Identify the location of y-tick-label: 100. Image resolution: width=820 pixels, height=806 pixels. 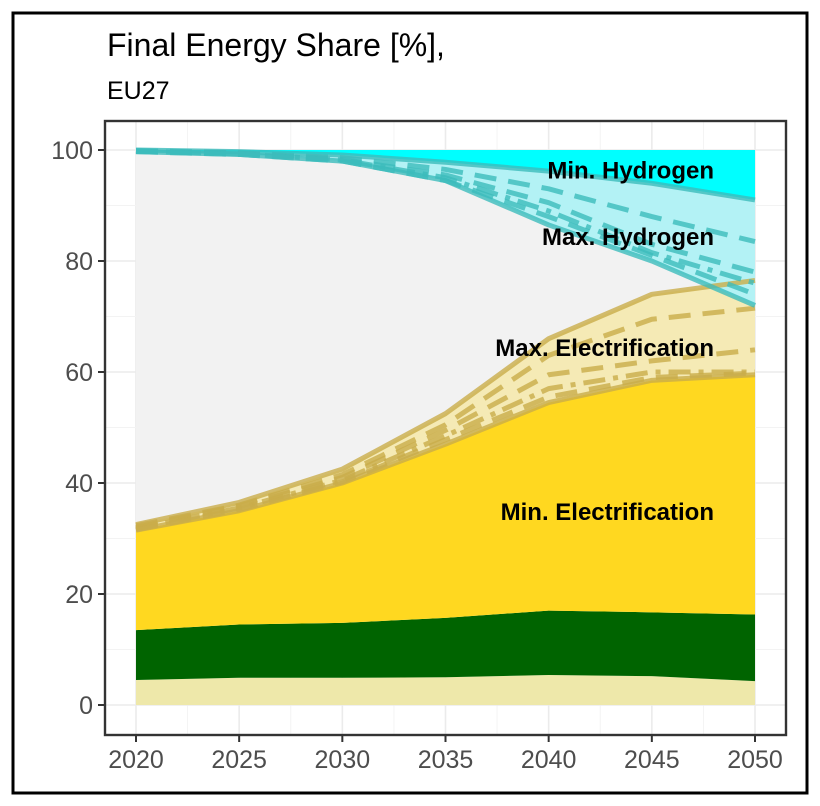
(72, 151).